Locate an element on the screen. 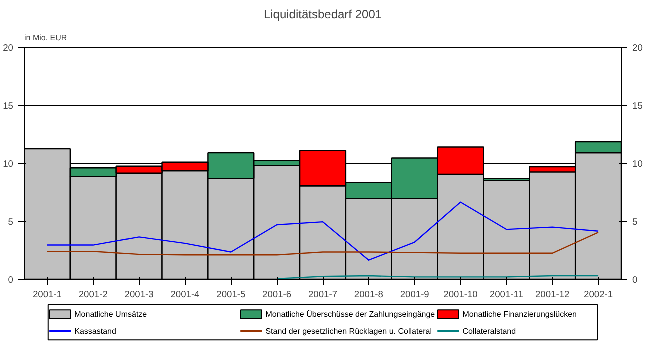 The width and height of the screenshot is (647, 350). y2-tick-label: 10 is located at coordinates (637, 164).